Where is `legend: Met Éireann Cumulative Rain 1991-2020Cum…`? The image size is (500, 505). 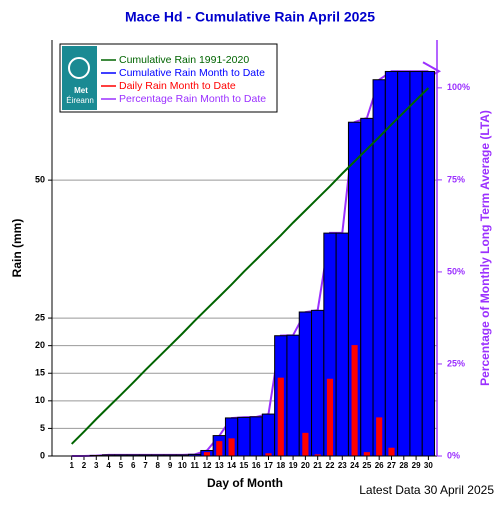 legend: Met Éireann Cumulative Rain 1991-2020Cum… is located at coordinates (168, 78).